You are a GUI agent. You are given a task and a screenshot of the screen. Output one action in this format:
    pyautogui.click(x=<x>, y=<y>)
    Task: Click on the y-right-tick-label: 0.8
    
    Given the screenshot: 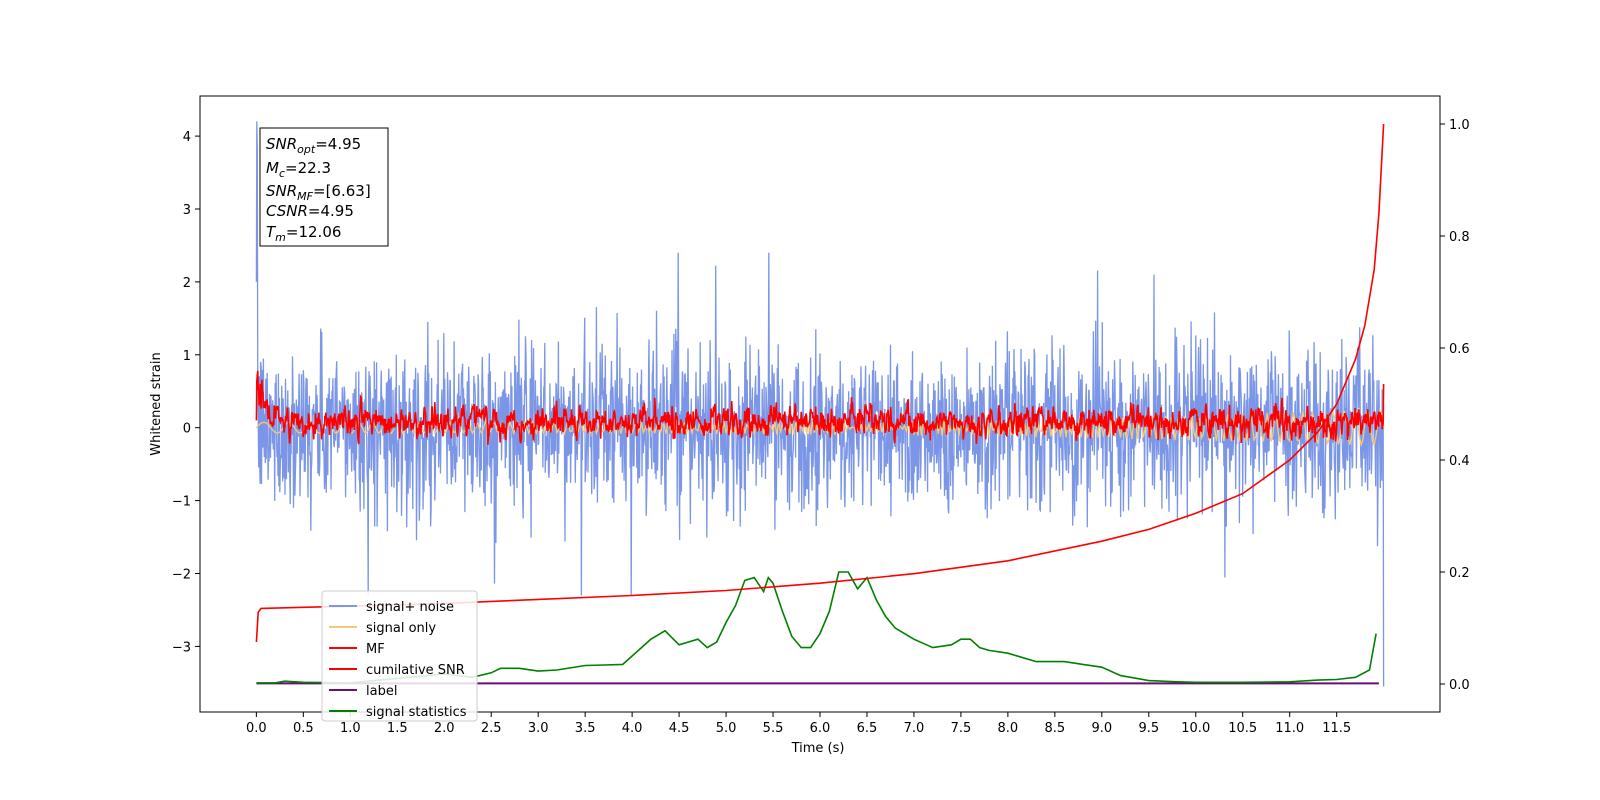 What is the action you would take?
    pyautogui.click(x=1459, y=237)
    